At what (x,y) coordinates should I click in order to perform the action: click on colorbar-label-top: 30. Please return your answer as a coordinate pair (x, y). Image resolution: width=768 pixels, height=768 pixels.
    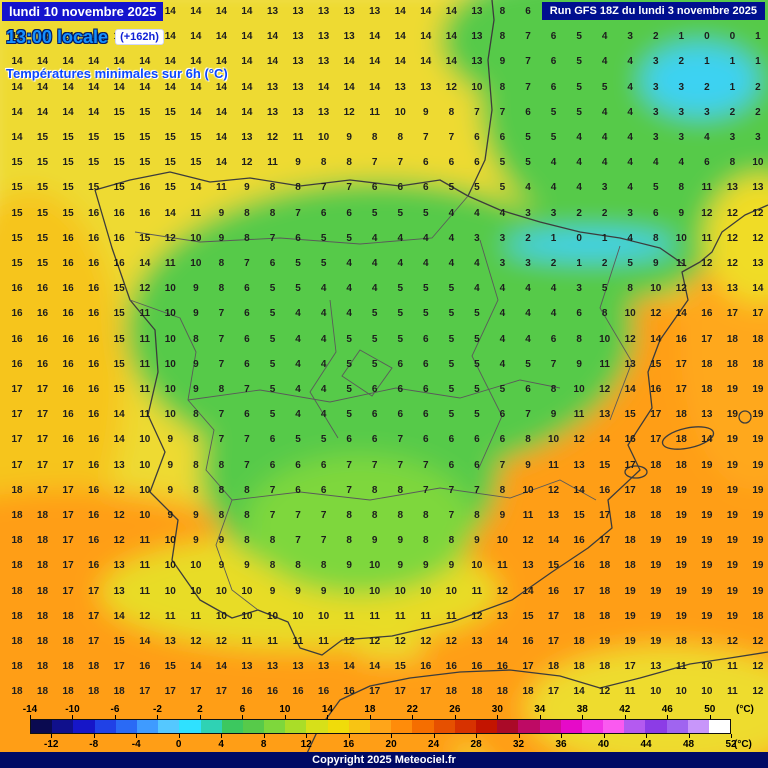
    Looking at the image, I should click on (497, 709).